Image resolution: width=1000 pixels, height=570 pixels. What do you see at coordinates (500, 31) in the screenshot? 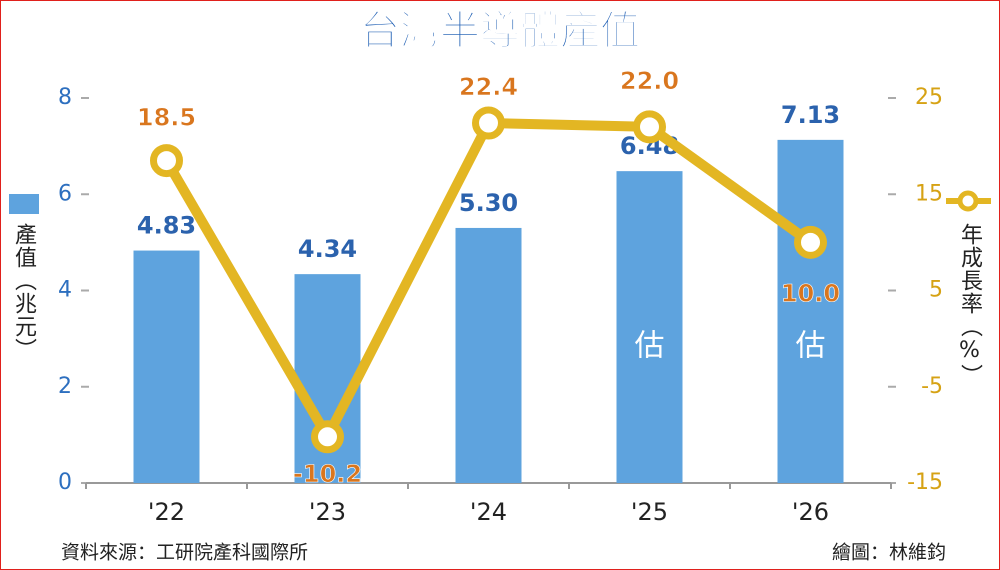
I see `chart-title: 台灣半導體產值` at bounding box center [500, 31].